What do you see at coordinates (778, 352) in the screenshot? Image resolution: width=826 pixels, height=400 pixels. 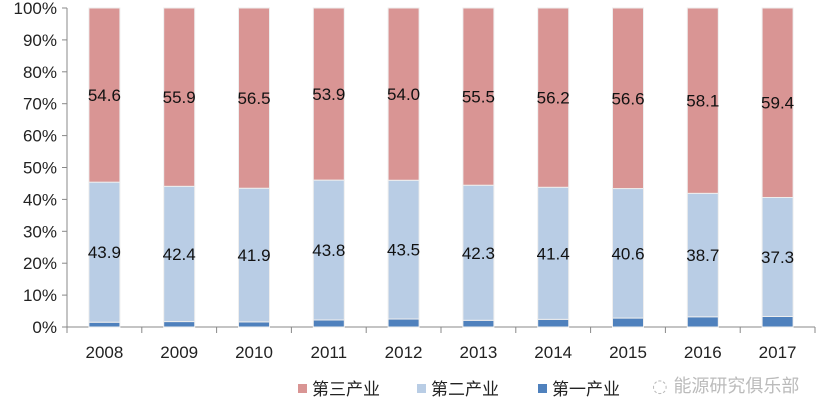 I see `x-tick-label: 2017` at bounding box center [778, 352].